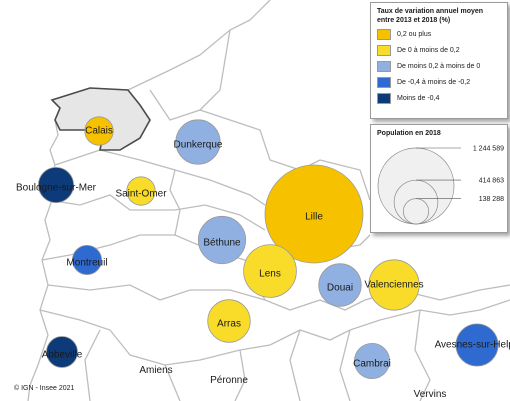 Image resolution: width=510 pixels, height=401 pixels. What do you see at coordinates (86, 263) in the screenshot?
I see `label-montreuil: Montreuil` at bounding box center [86, 263].